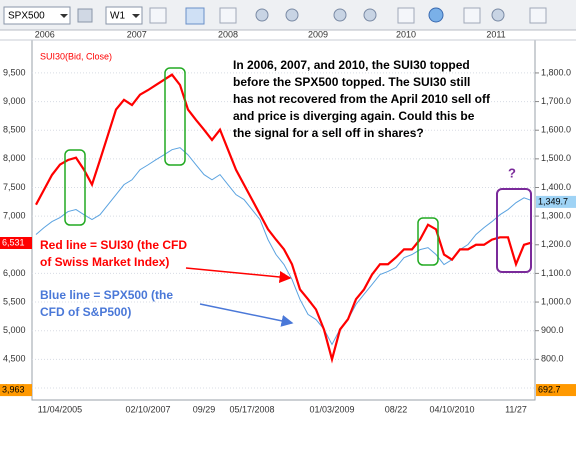 This screenshot has height=449, width=576. Describe the element at coordinates (14, 330) in the screenshot. I see `y-tick-label: 5,000` at that location.